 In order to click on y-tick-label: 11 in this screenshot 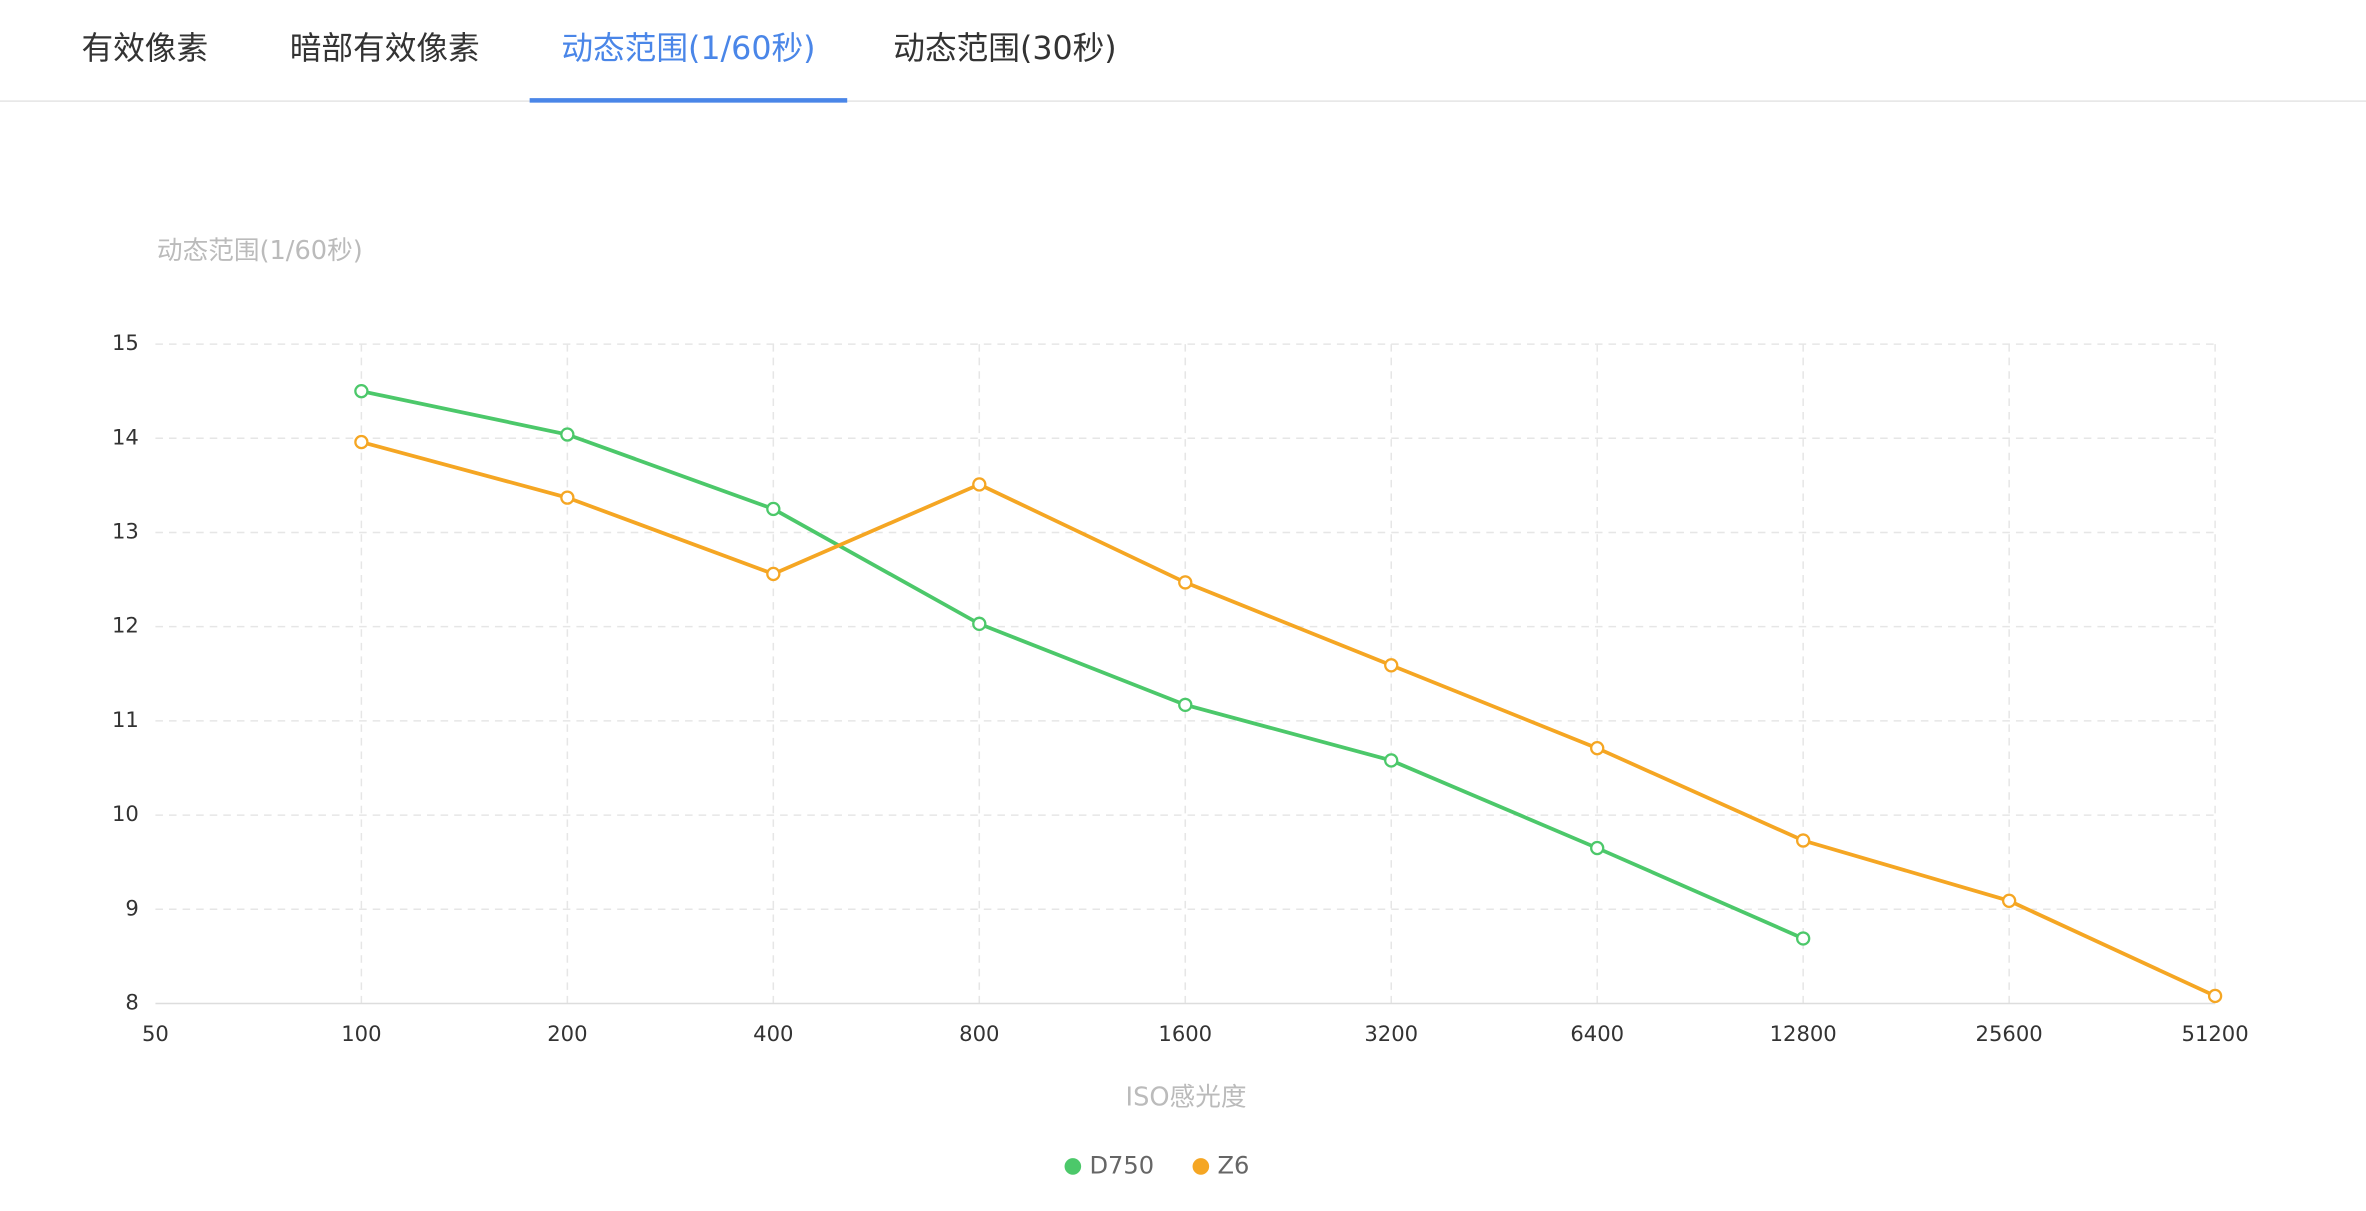, I will do `click(125, 719)`.